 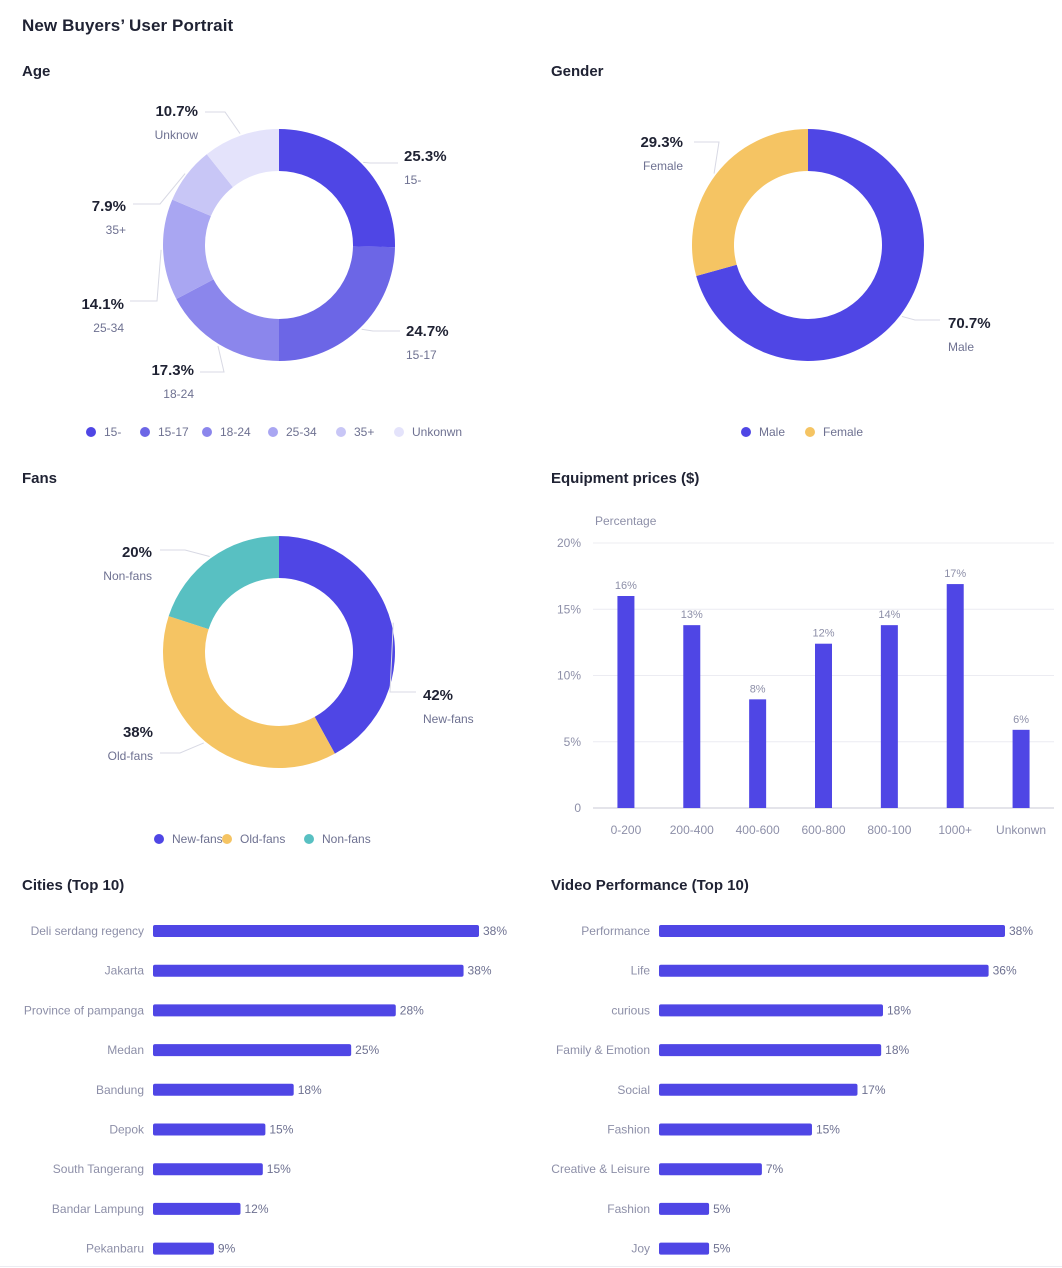 What do you see at coordinates (873, 1090) in the screenshot?
I see `video-value-label: 17%` at bounding box center [873, 1090].